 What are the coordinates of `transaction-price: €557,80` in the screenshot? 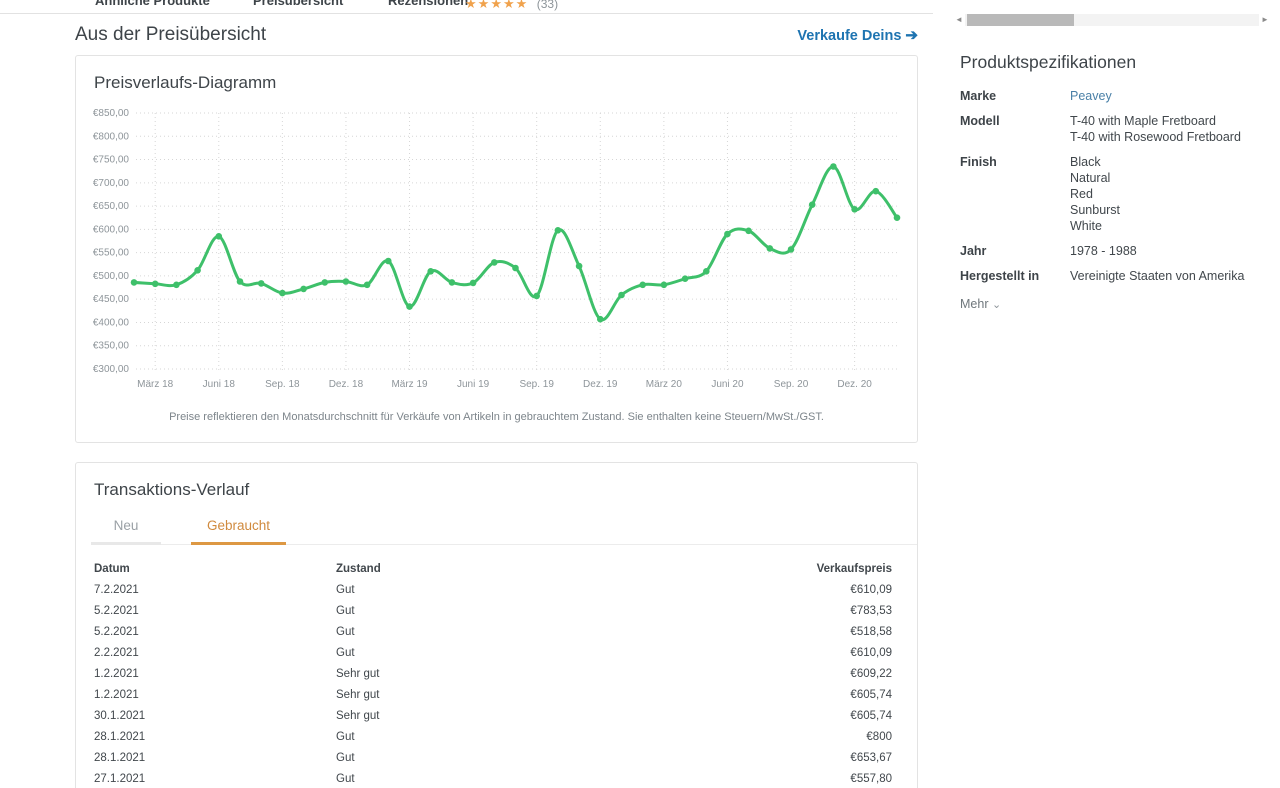 It's located at (871, 779).